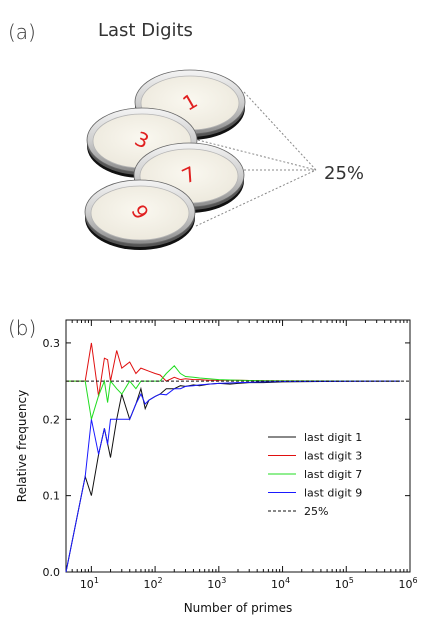 The height and width of the screenshot is (628, 436). I want to click on y-tick-label: 0.2, so click(52, 419).